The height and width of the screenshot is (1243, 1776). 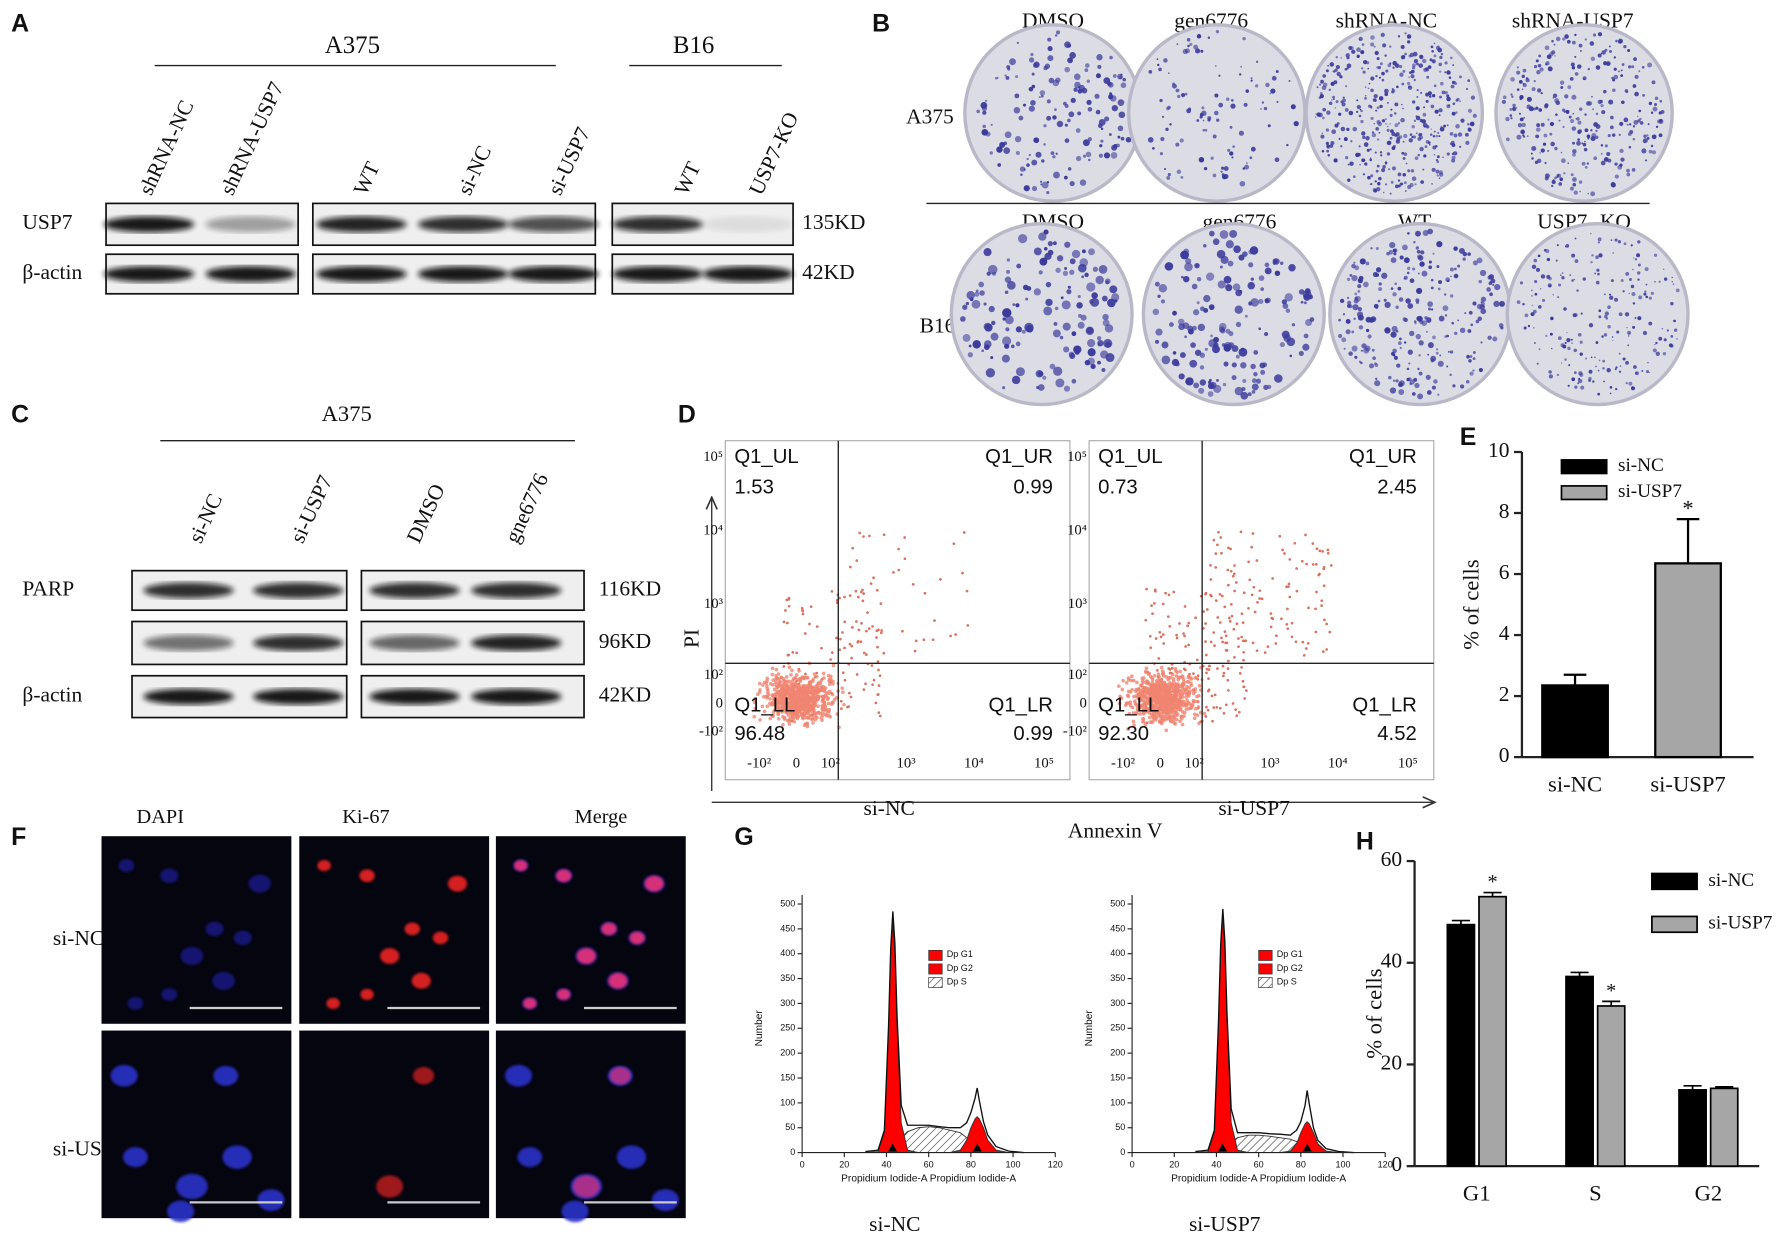 I want to click on x-tick-label: 10², so click(x=1195, y=763).